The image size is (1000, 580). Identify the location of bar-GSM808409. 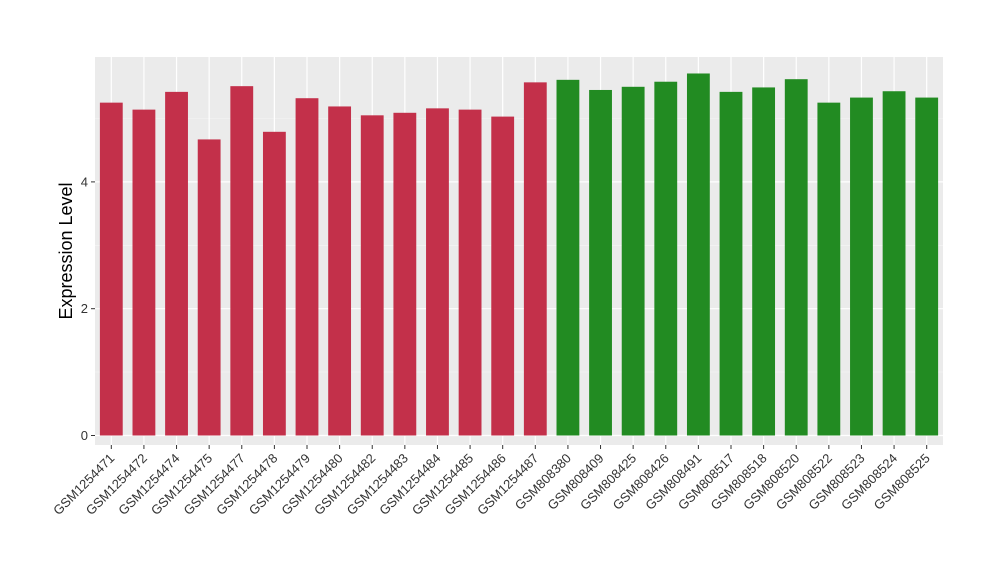
(600, 262).